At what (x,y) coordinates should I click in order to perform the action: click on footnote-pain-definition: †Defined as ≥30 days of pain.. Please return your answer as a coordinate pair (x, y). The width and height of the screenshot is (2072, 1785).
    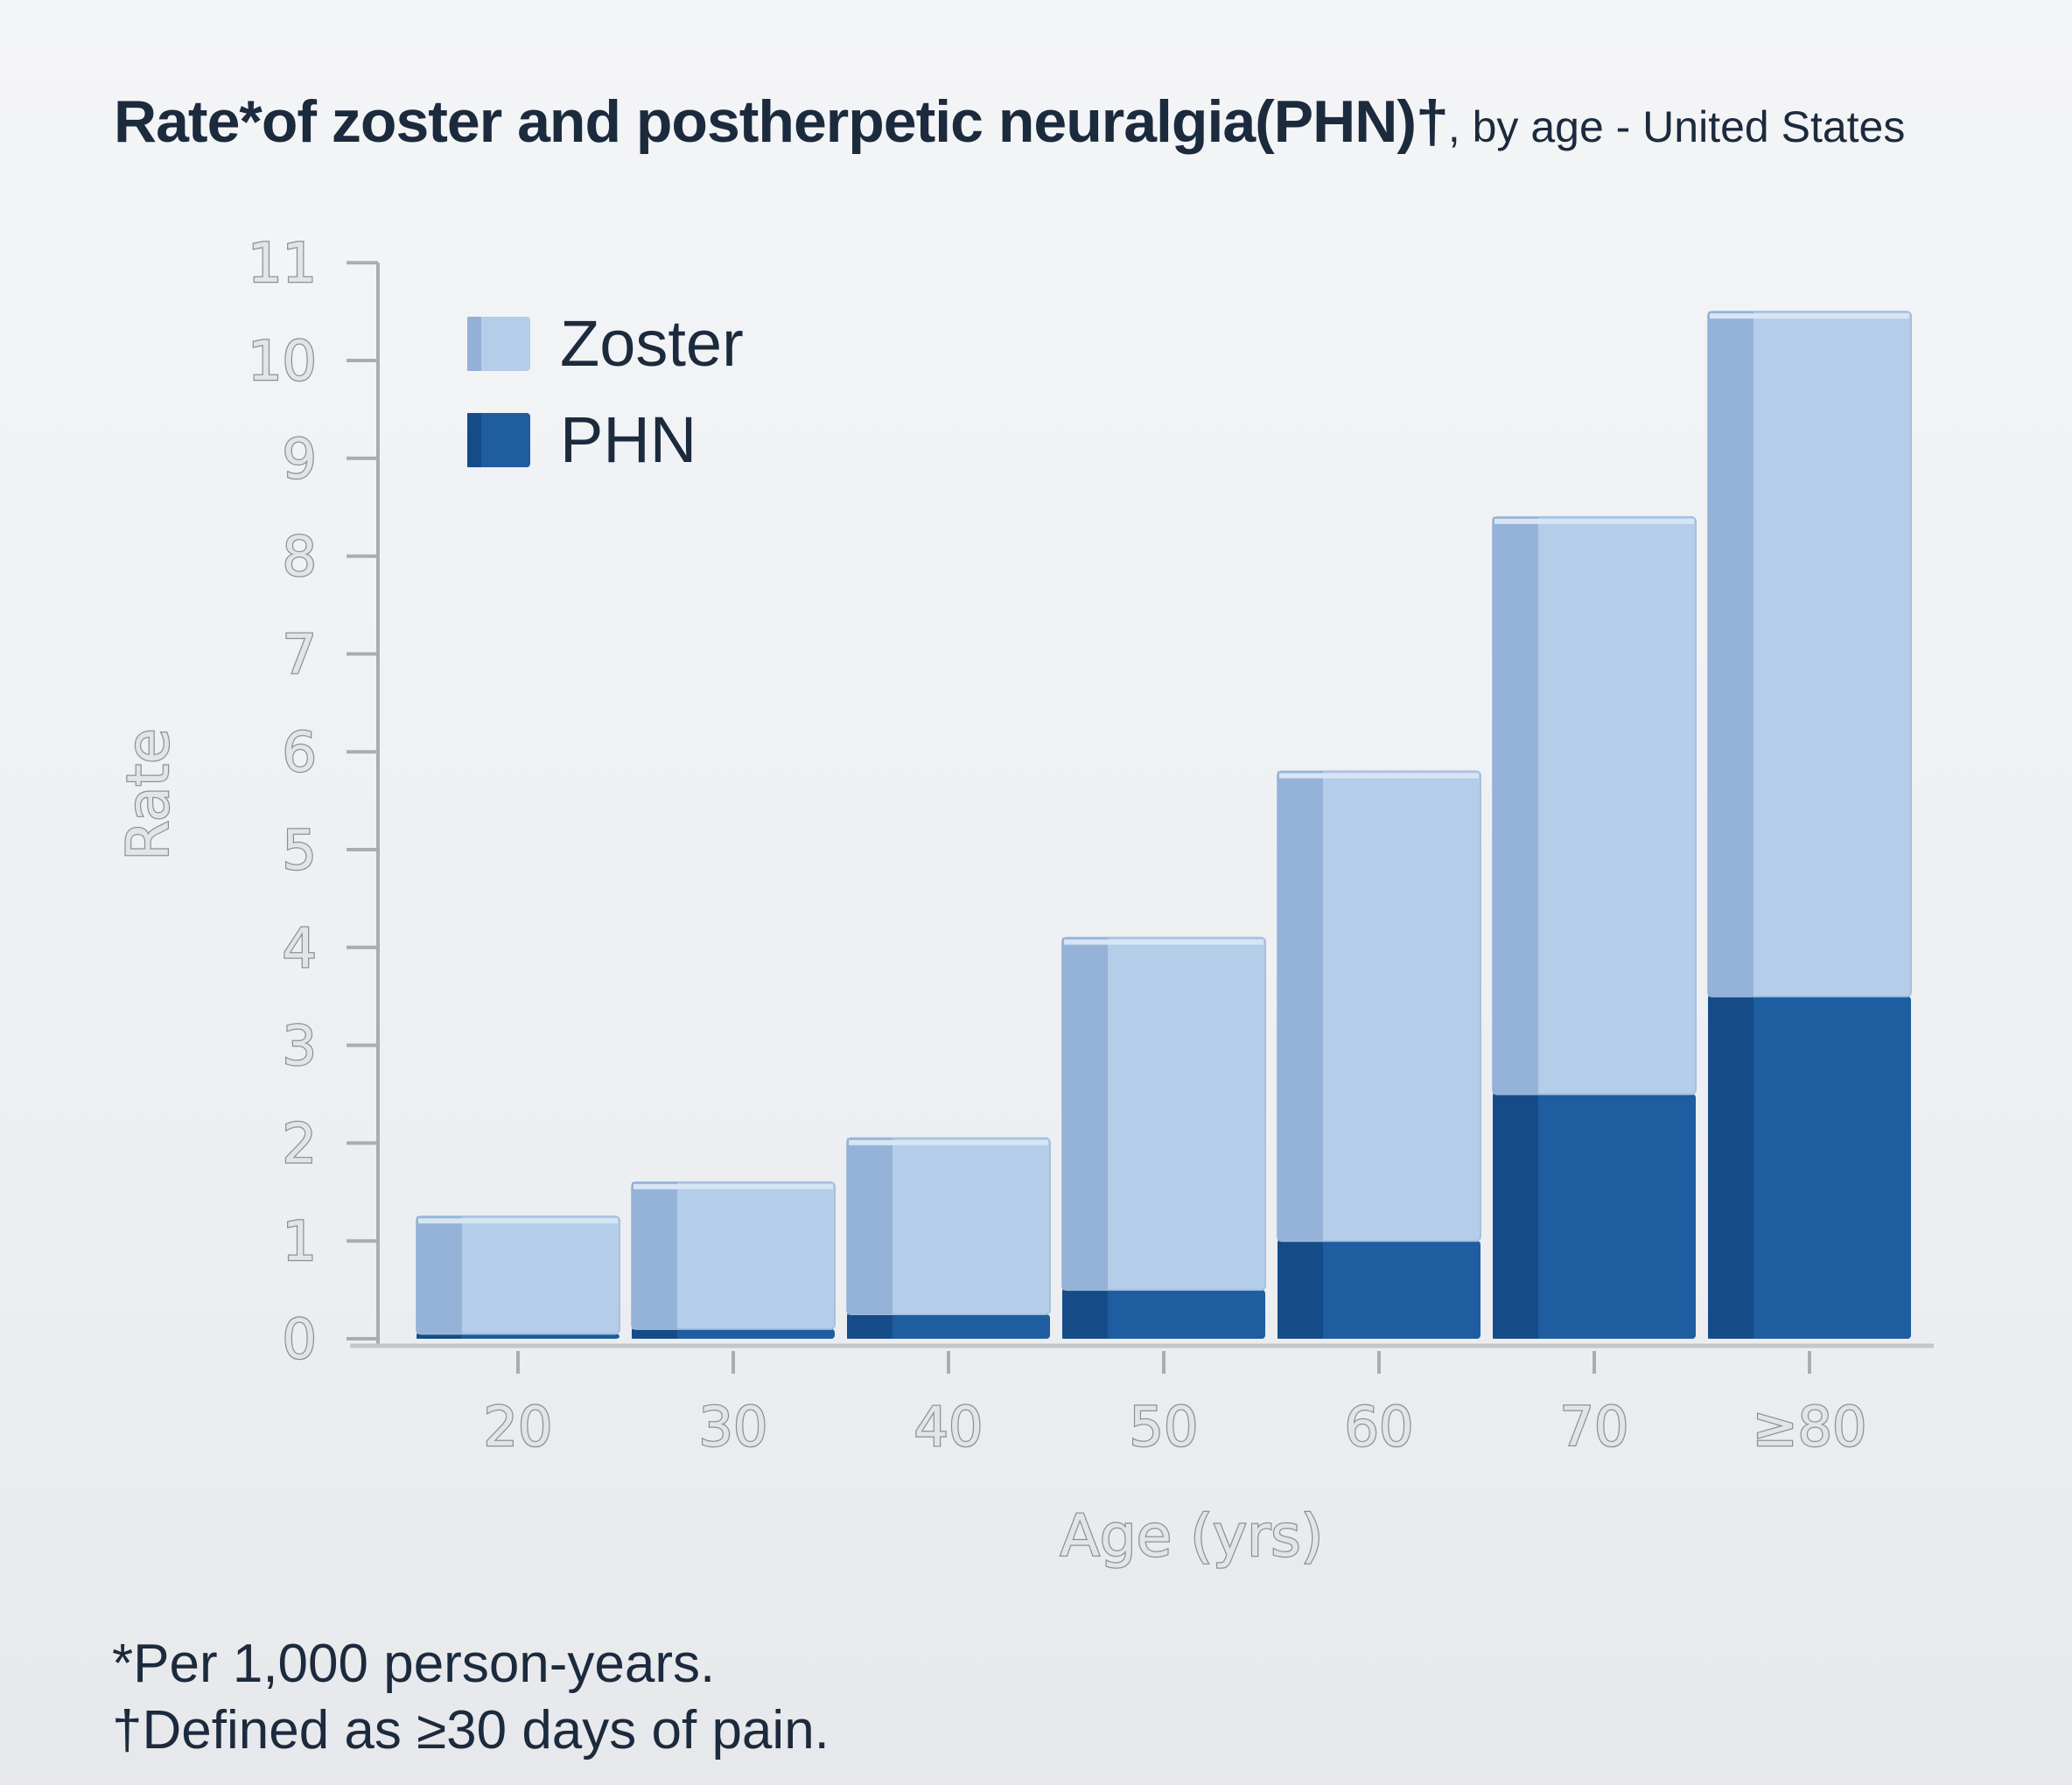
    Looking at the image, I should click on (471, 1730).